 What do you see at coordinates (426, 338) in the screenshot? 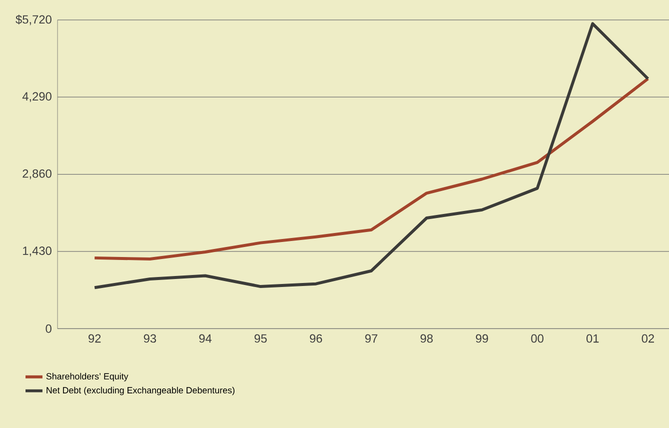
I see `x-tick-label: 98` at bounding box center [426, 338].